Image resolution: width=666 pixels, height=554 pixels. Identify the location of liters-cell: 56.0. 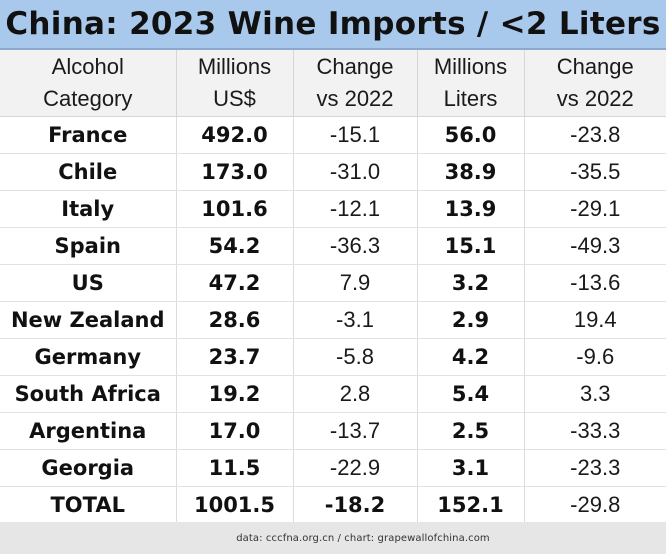
(471, 135).